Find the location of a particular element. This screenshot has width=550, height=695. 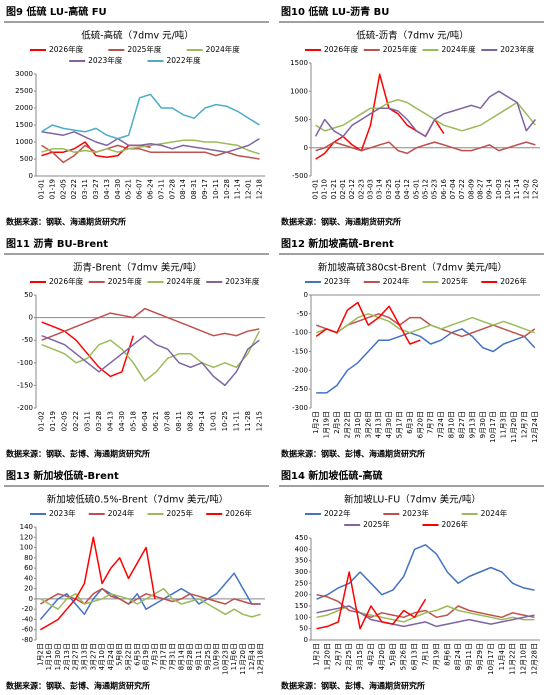

x-tick-label: 4月20日 is located at coordinates (382, 656).